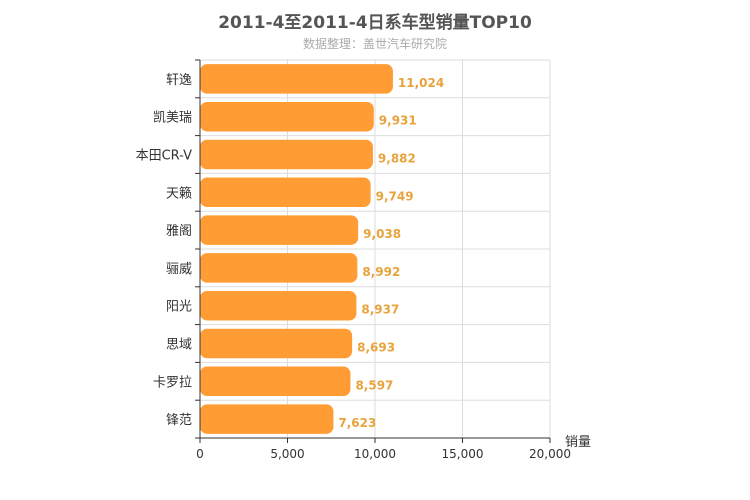 The height and width of the screenshot is (500, 750). What do you see at coordinates (463, 454) in the screenshot?
I see `x-tick-label: 15,000` at bounding box center [463, 454].